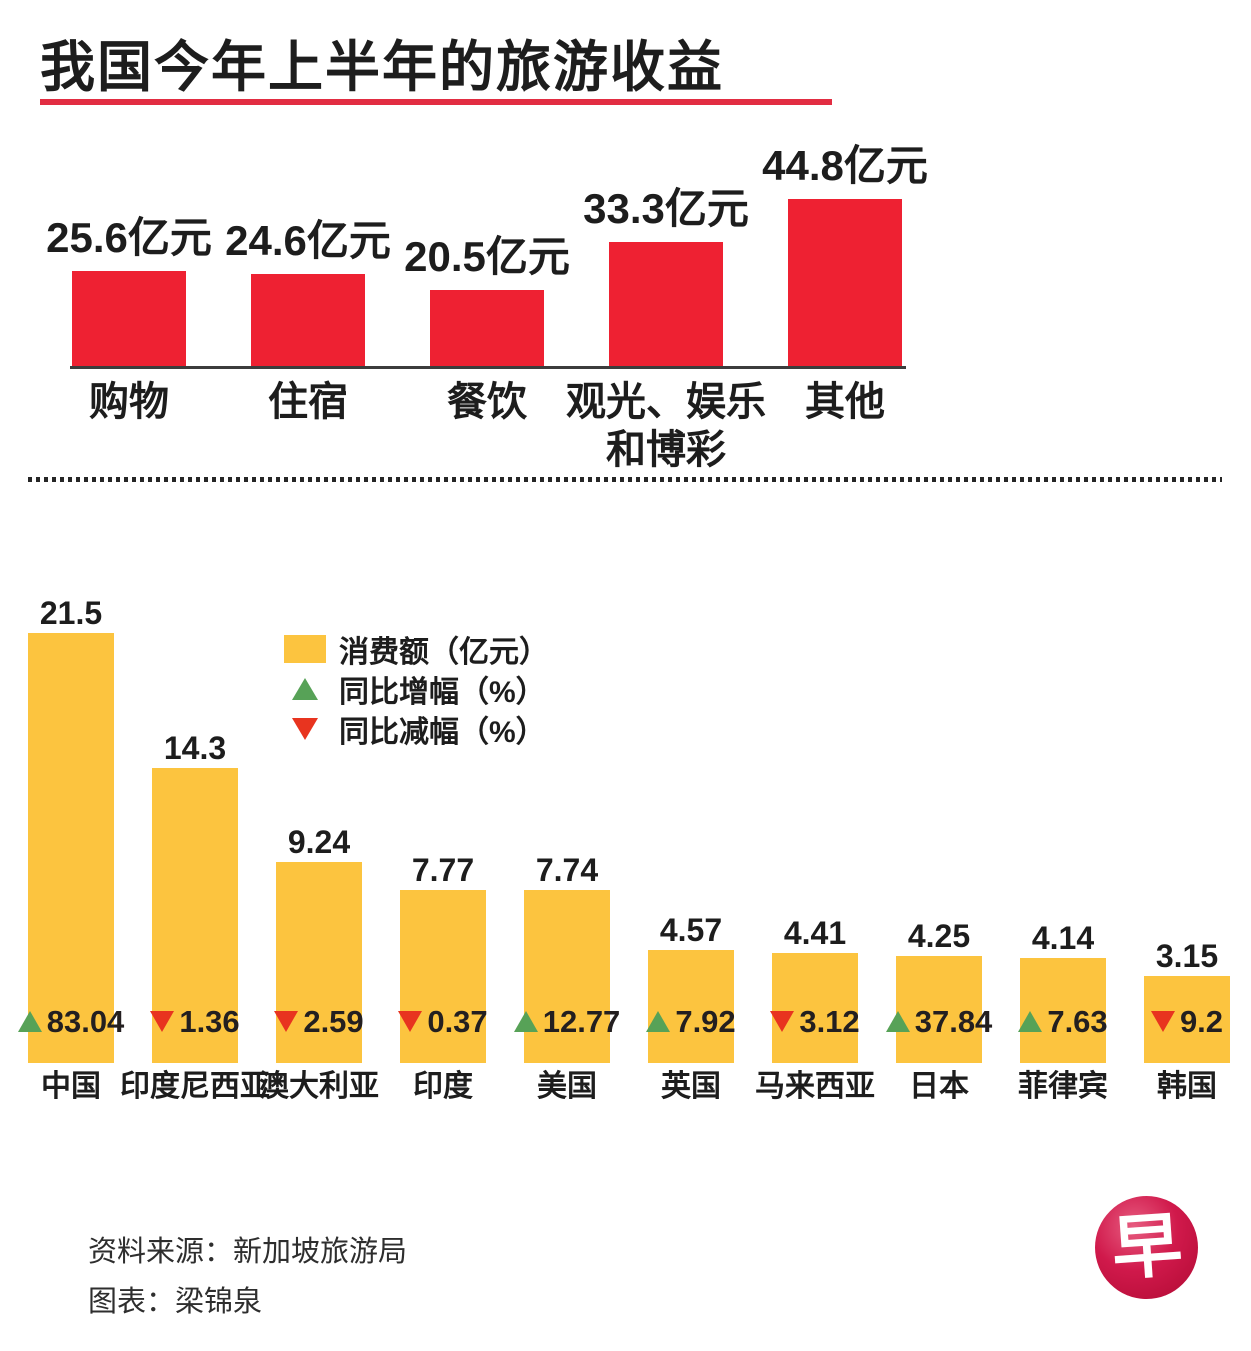 Image resolution: width=1251 pixels, height=1351 pixels. Describe the element at coordinates (305, 649) in the screenshot. I see `yellow-square-icon` at that location.